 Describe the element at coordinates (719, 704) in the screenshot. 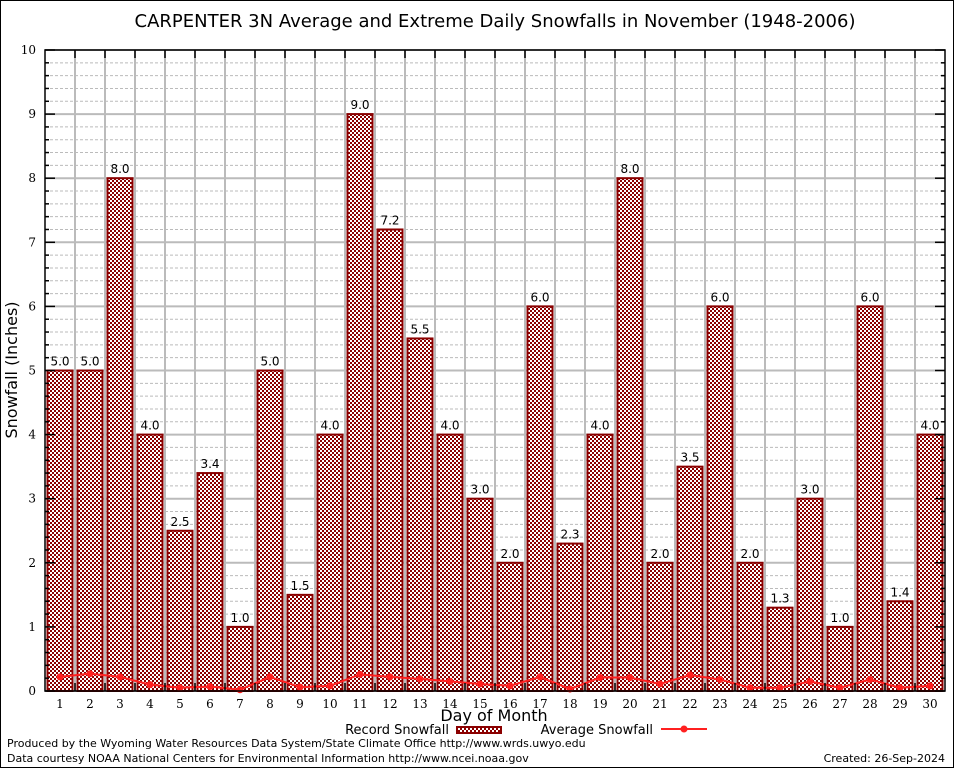

I see `x-tick-label: 23` at that location.